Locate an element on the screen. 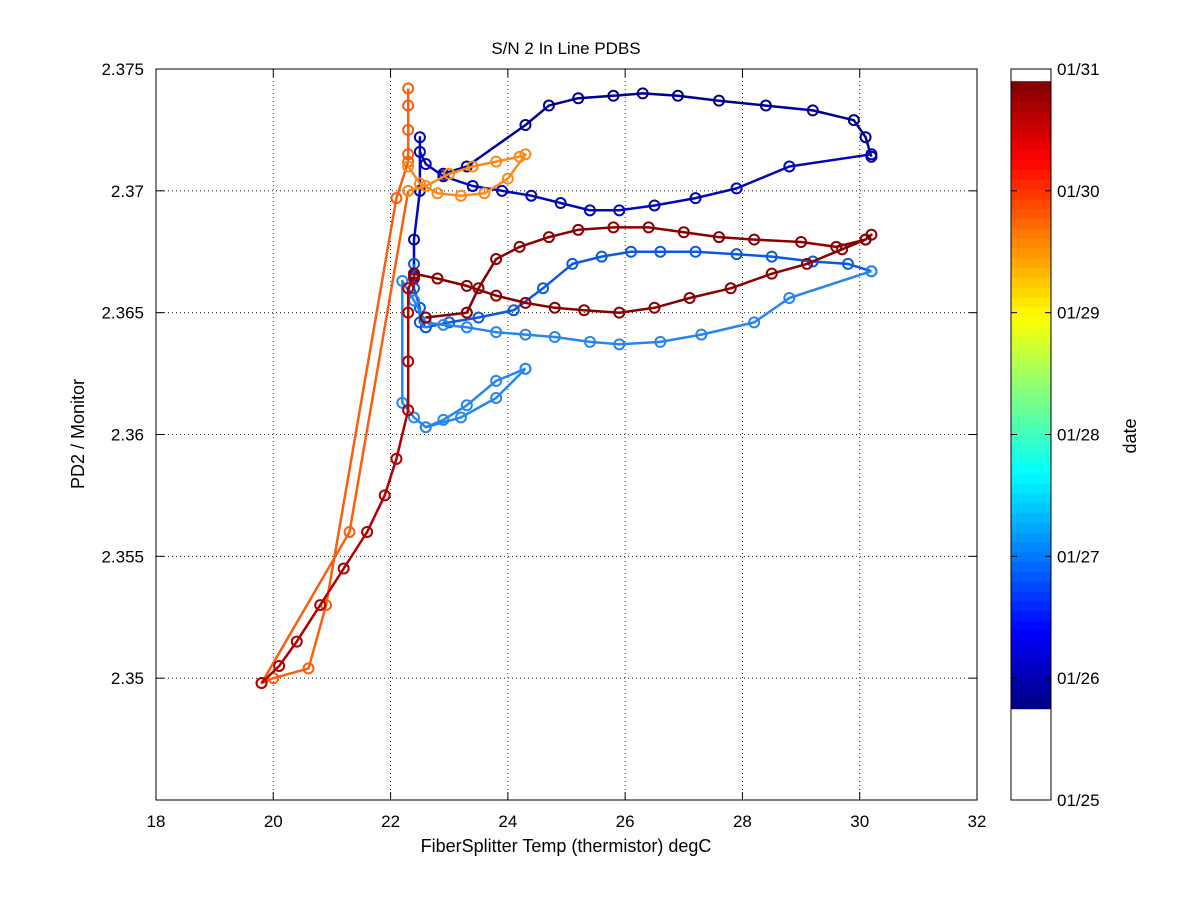  x-axis-label: FiberSplitter Temp (thermistor) degC is located at coordinates (566, 846).